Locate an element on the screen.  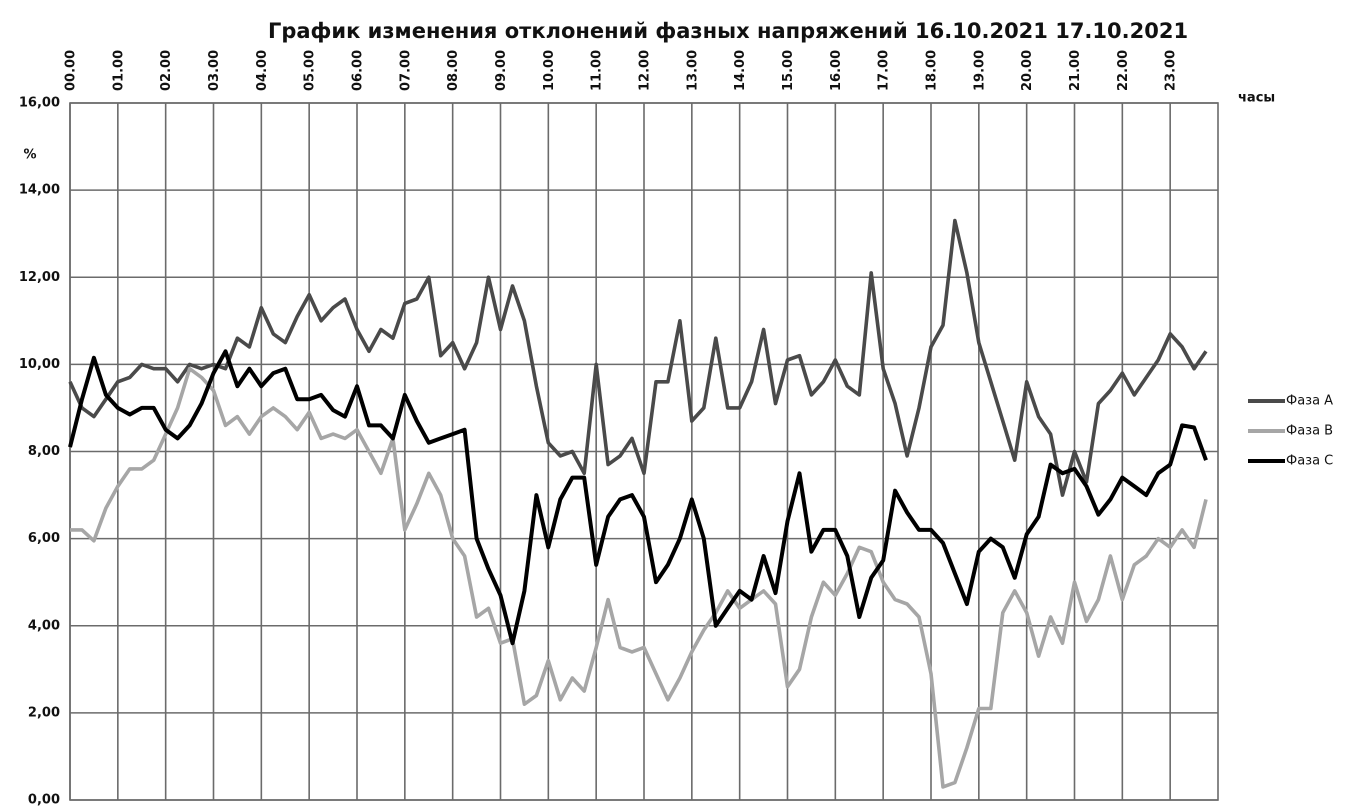
x-tick-label: 00.00 is located at coordinates (71, 70).